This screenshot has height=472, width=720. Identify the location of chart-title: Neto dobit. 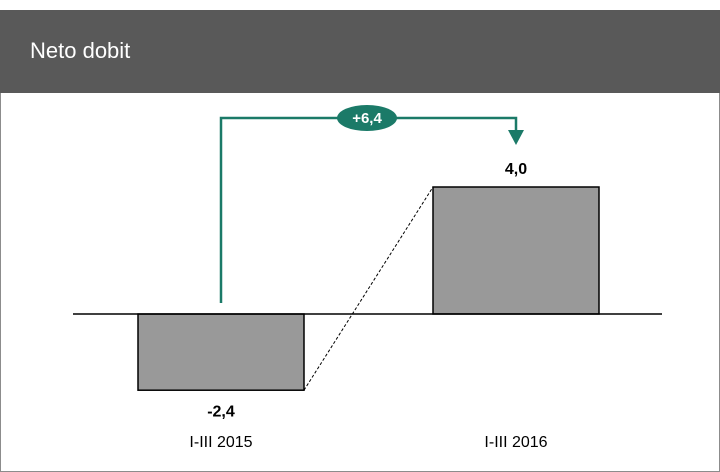
(80, 50).